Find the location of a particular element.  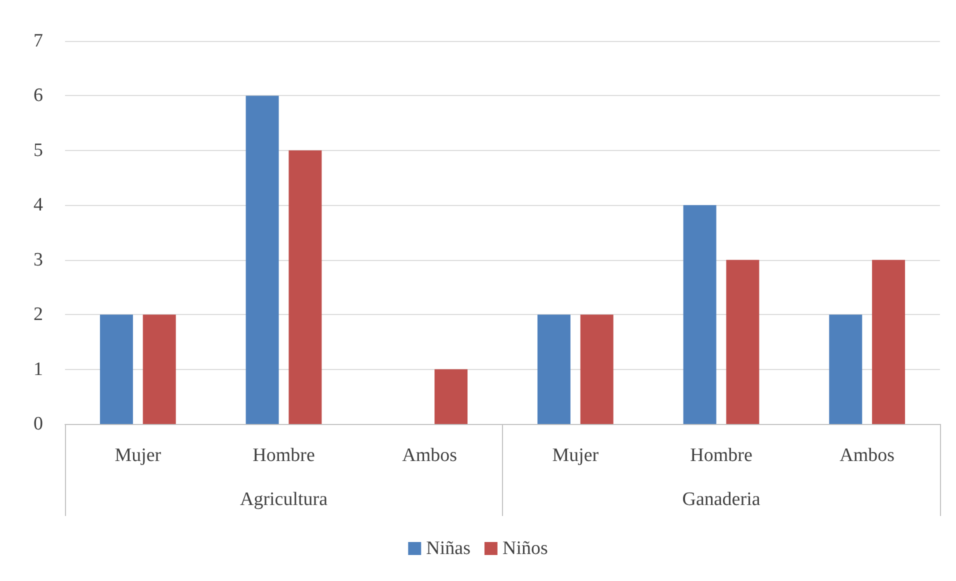

y-tick-label: 2 is located at coordinates (38, 315).